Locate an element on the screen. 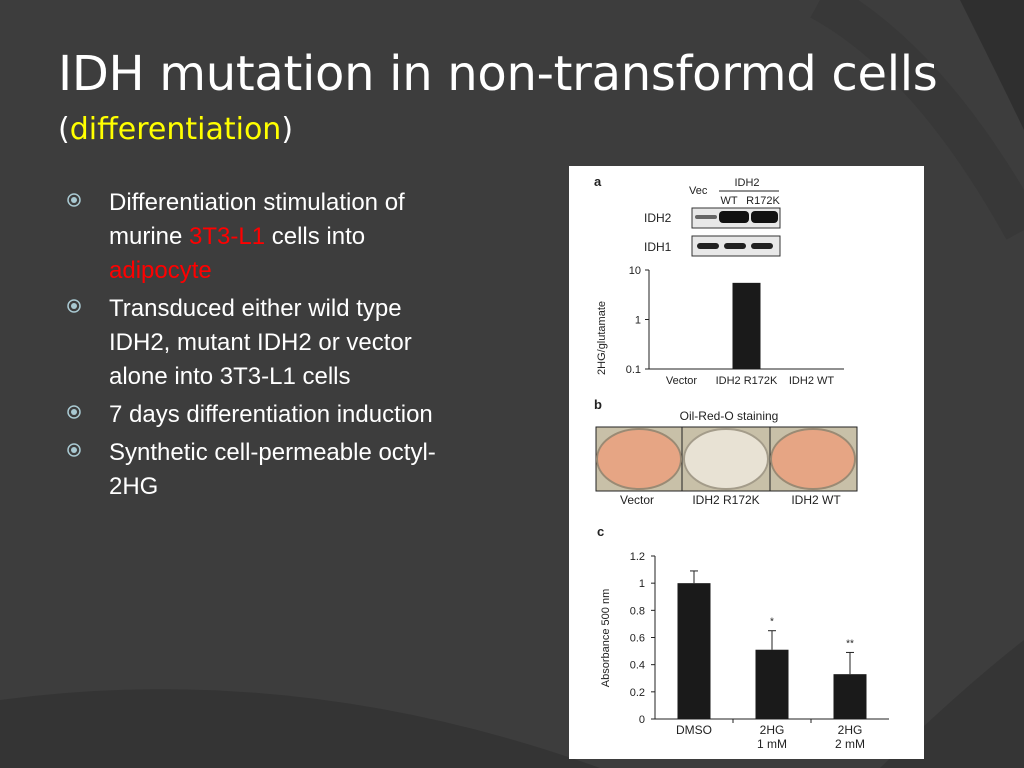  slide-subtitle: (differentiation) is located at coordinates (175, 129).